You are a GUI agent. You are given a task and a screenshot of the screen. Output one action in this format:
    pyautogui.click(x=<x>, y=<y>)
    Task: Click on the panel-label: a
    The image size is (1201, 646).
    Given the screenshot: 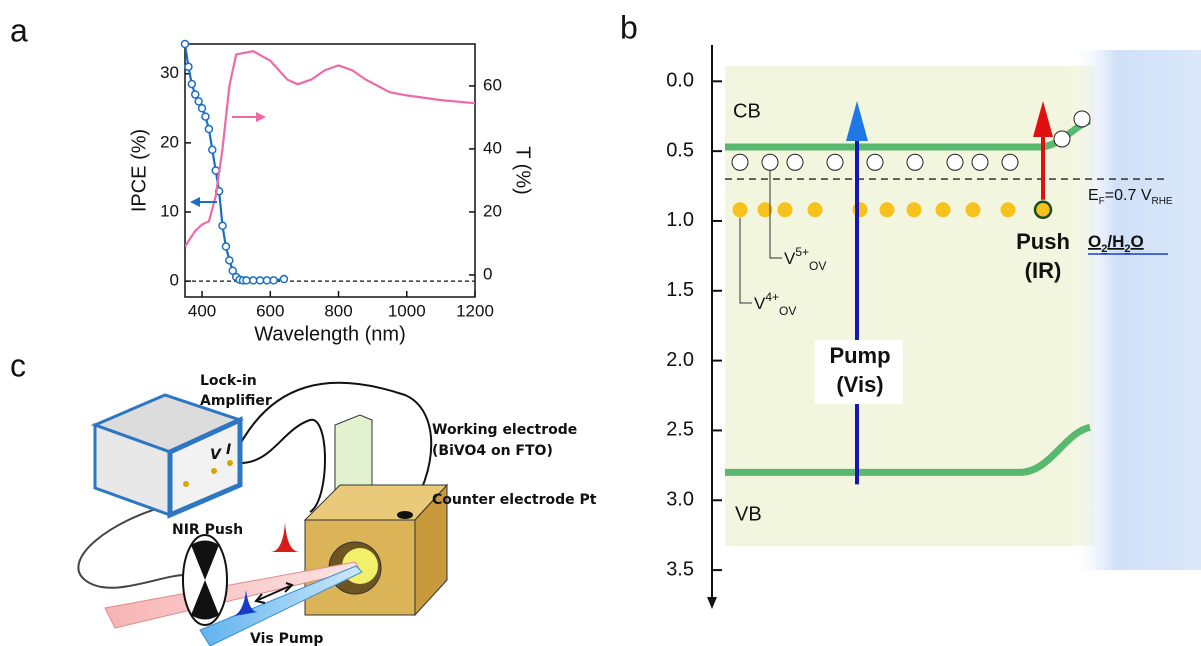 What is the action you would take?
    pyautogui.click(x=19, y=30)
    